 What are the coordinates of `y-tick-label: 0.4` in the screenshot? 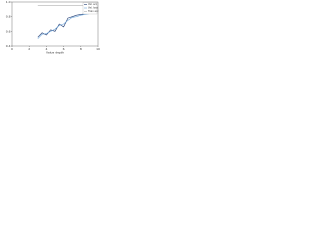 It's located at (8, 46).